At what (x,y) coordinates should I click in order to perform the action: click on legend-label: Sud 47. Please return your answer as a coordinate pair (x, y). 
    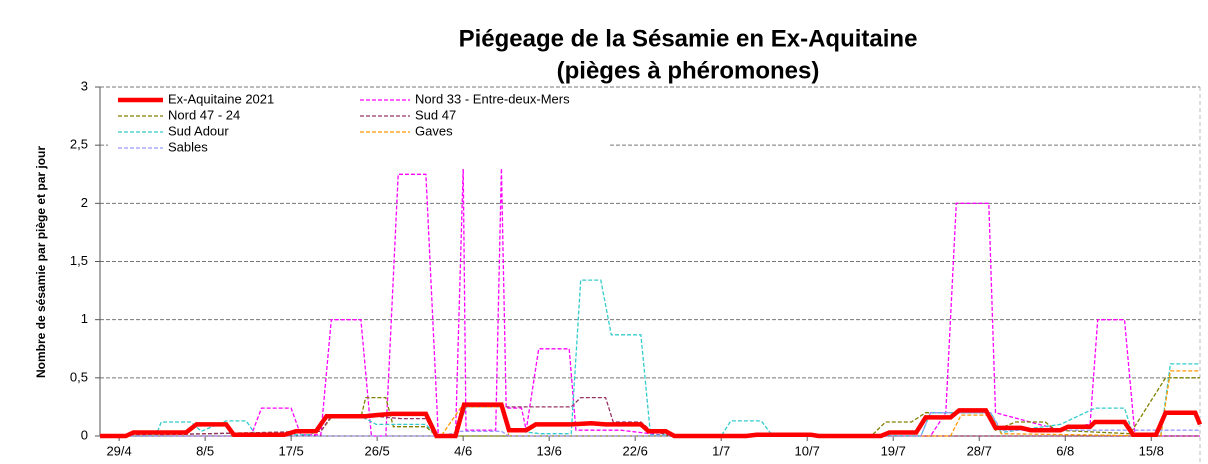
    Looking at the image, I should click on (435, 114).